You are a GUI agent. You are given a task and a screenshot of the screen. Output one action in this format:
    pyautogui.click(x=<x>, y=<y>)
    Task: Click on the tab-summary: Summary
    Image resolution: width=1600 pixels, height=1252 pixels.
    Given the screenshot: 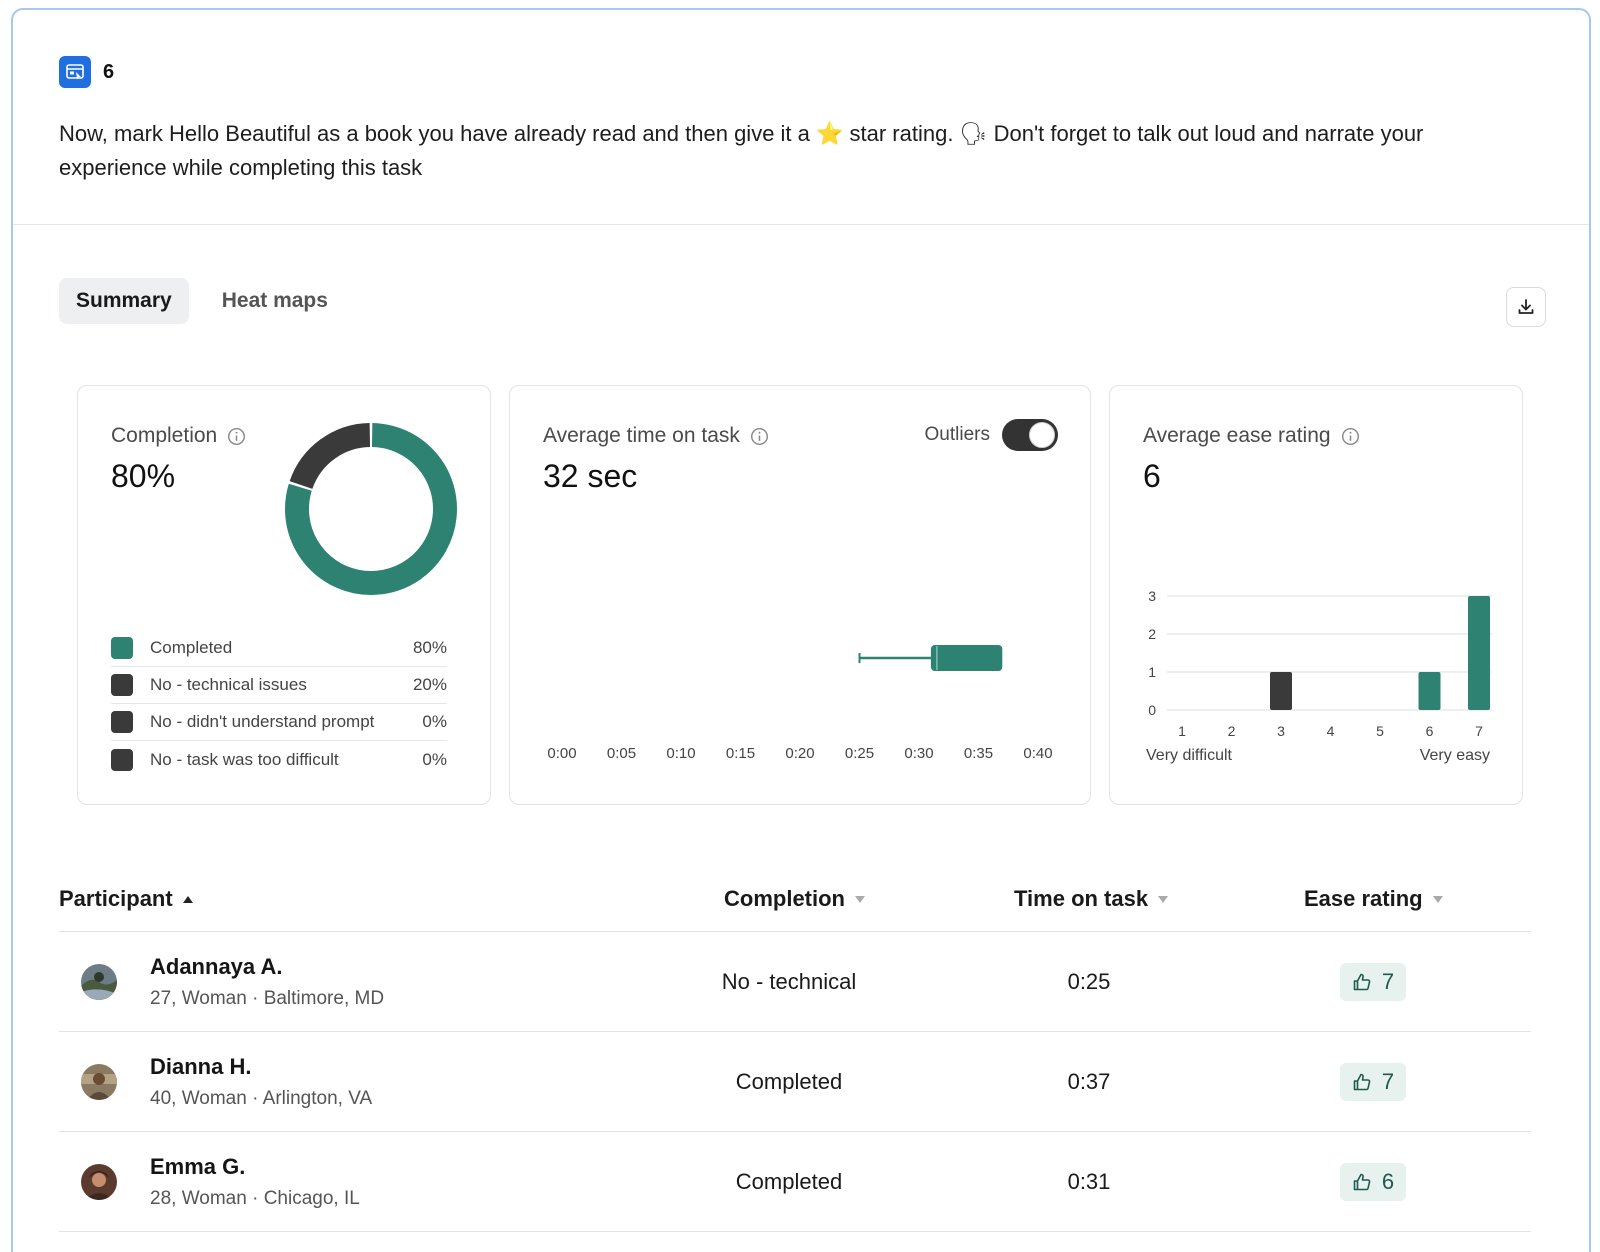 What is the action you would take?
    pyautogui.click(x=124, y=301)
    